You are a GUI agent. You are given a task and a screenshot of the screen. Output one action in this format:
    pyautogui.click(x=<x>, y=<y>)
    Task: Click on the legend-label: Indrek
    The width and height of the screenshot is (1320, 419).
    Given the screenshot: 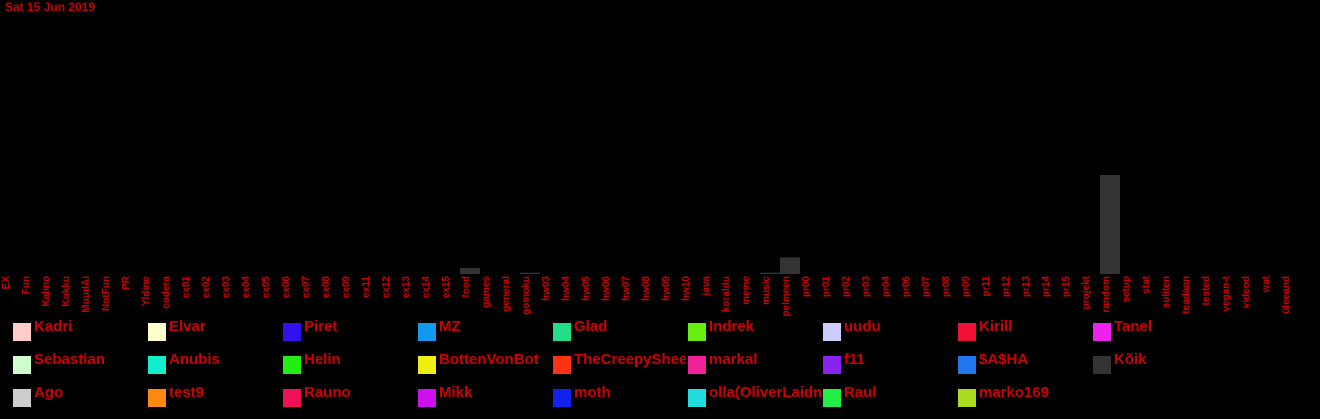 What is the action you would take?
    pyautogui.click(x=732, y=326)
    